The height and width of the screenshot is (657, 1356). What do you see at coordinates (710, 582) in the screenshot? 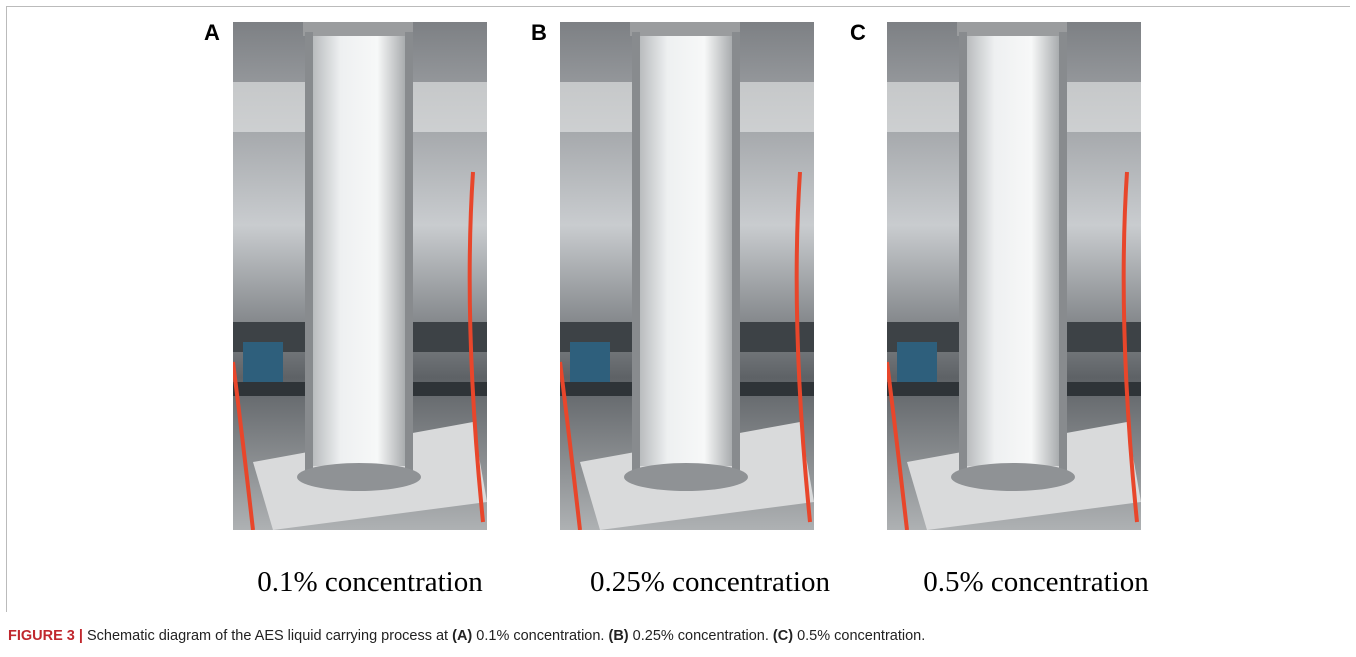
I see `panel-caption: 0.25% concentration` at bounding box center [710, 582].